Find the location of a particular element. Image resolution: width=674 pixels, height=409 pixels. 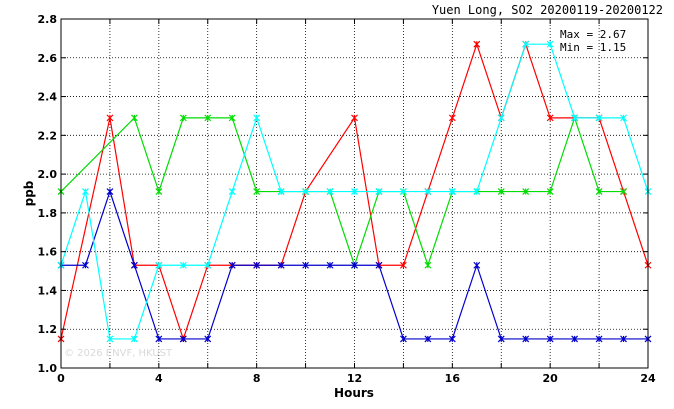

chart-title: Yuen Long, SO2 20200119-20200122 is located at coordinates (547, 10).